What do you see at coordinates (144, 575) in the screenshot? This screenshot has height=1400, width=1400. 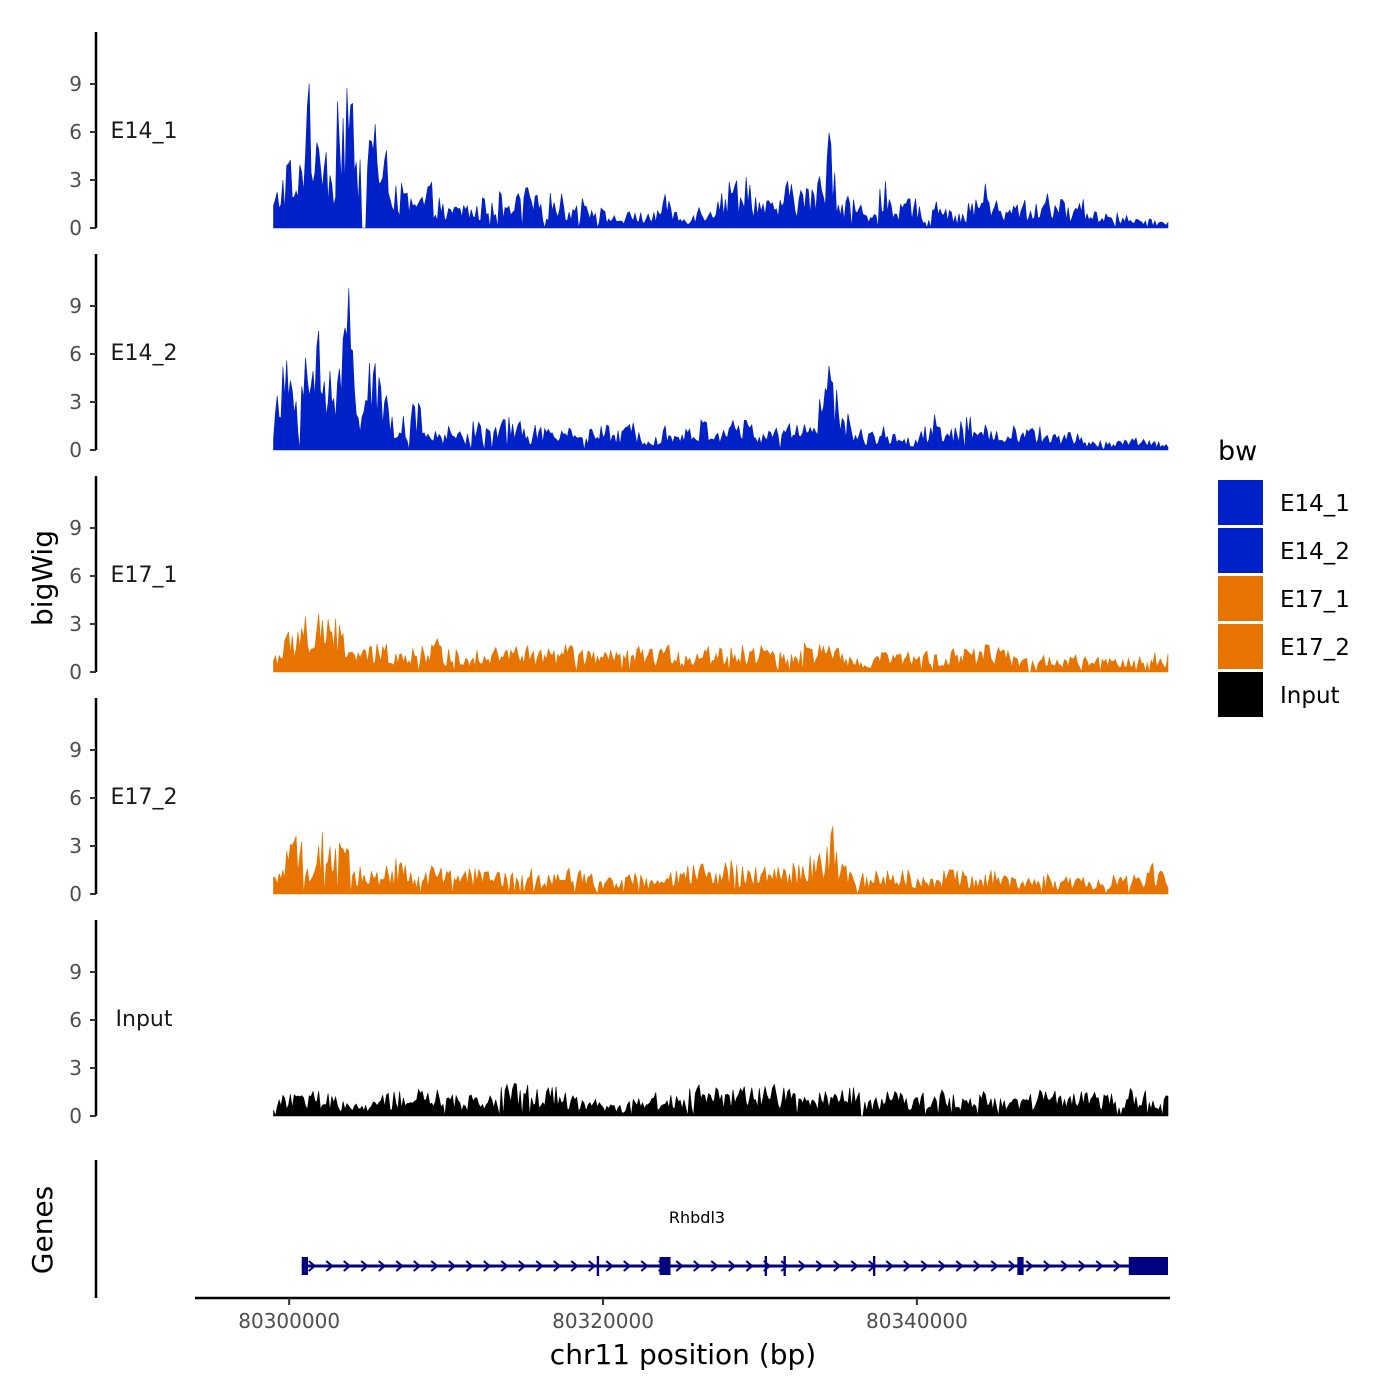 I see `track-label: E17_1` at bounding box center [144, 575].